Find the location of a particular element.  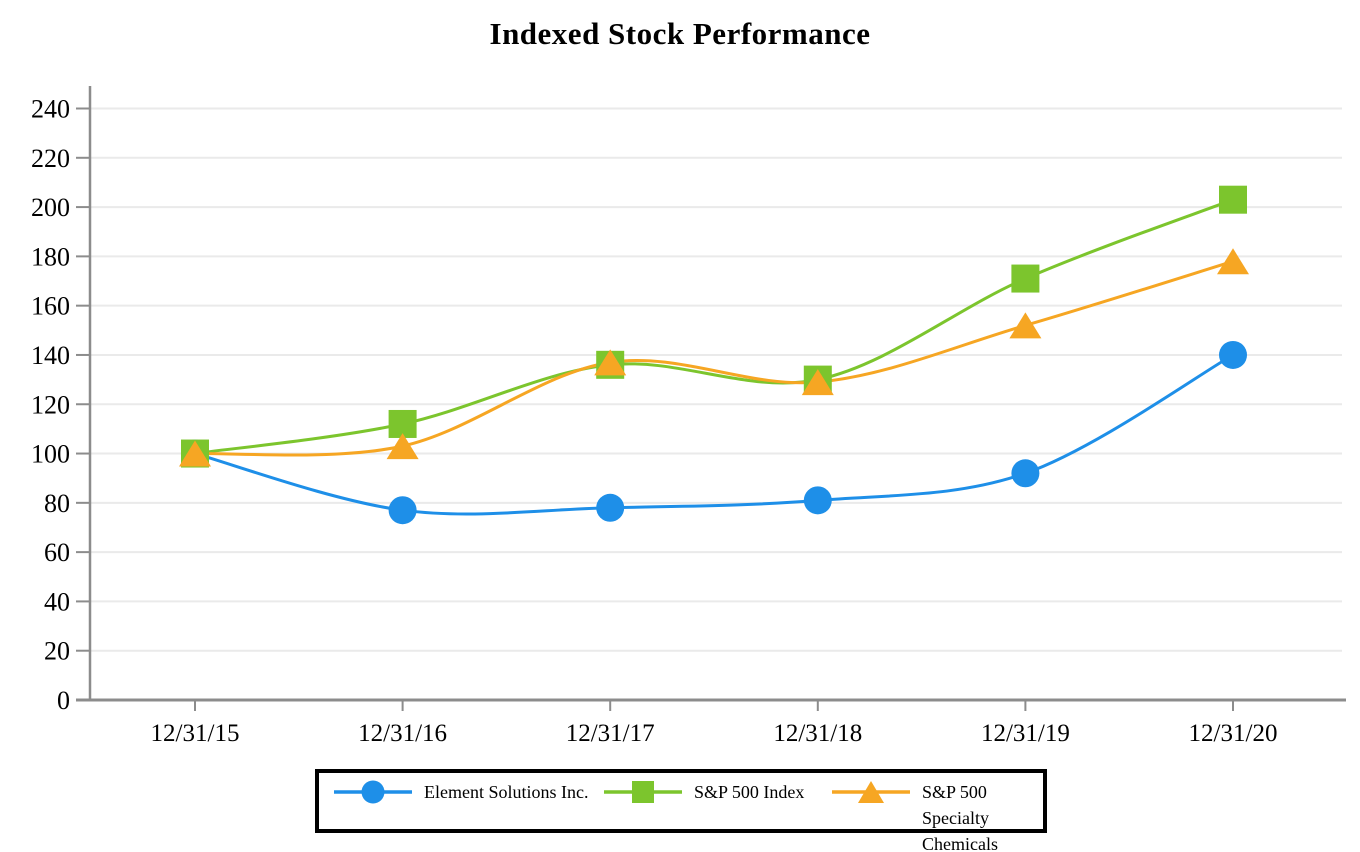

legend-label-element-solutions: Element Solutions Inc. is located at coordinates (506, 792).